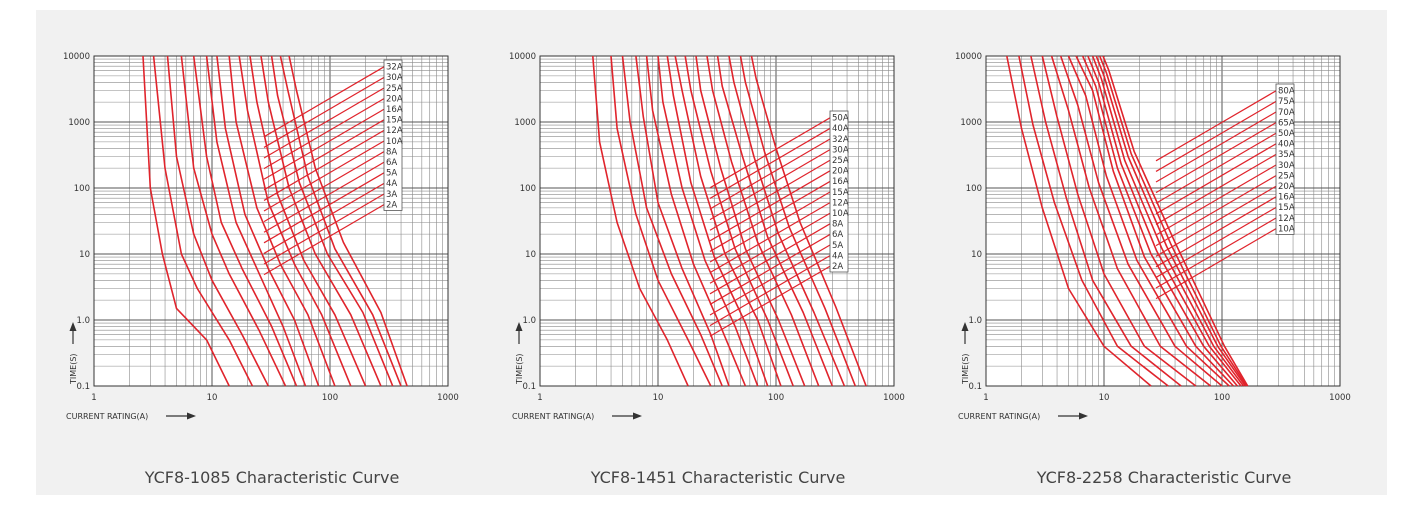 The image size is (1402, 505). I want to click on x-tick-label: 1, so click(985, 398).